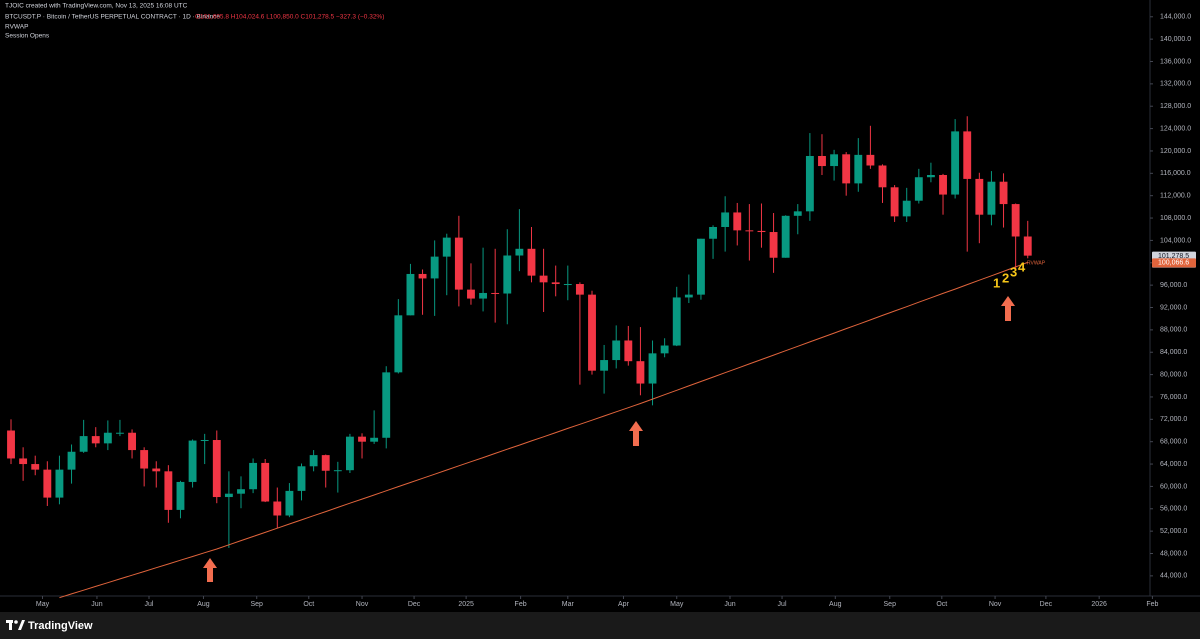 The image size is (1200, 639). What do you see at coordinates (1152, 604) in the screenshot?
I see `x-tick-label: Feb` at bounding box center [1152, 604].